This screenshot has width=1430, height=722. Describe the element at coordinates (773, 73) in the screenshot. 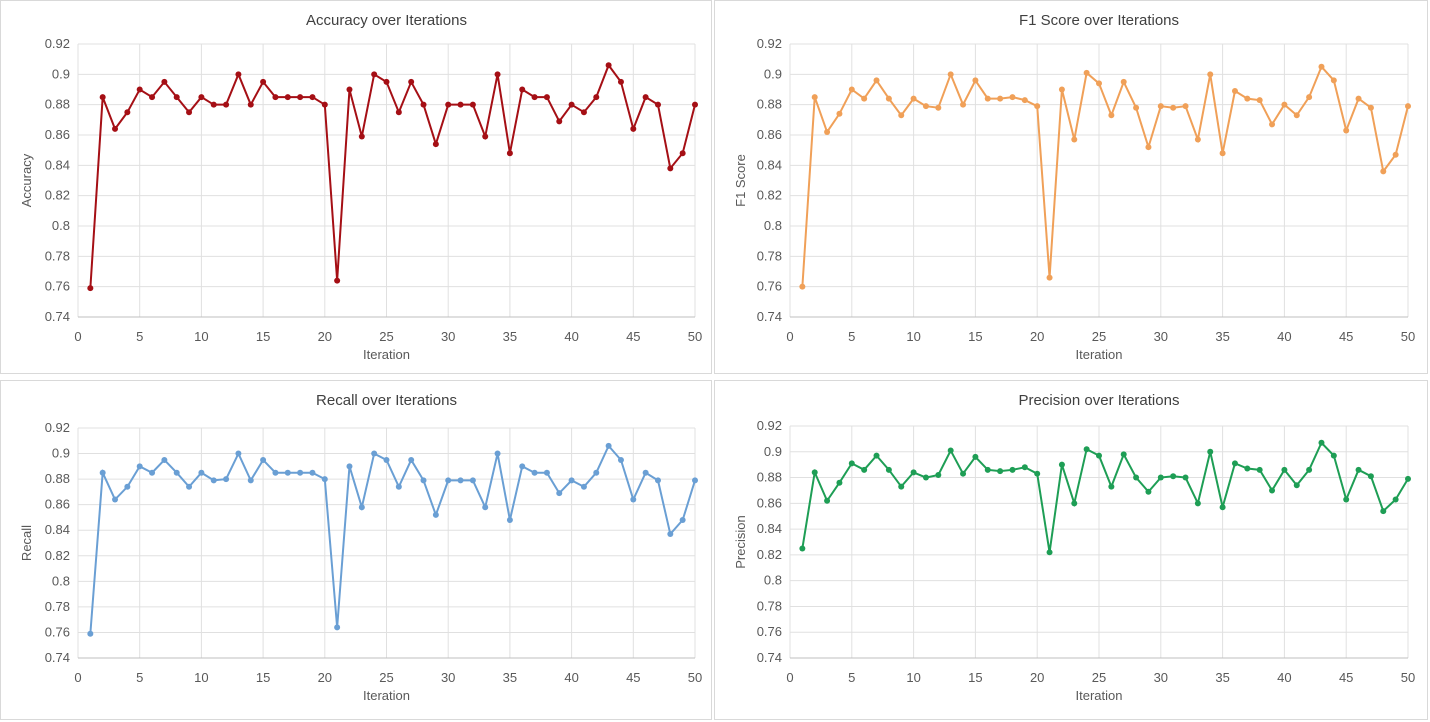

I see `y-tick-label: 0.9` at that location.